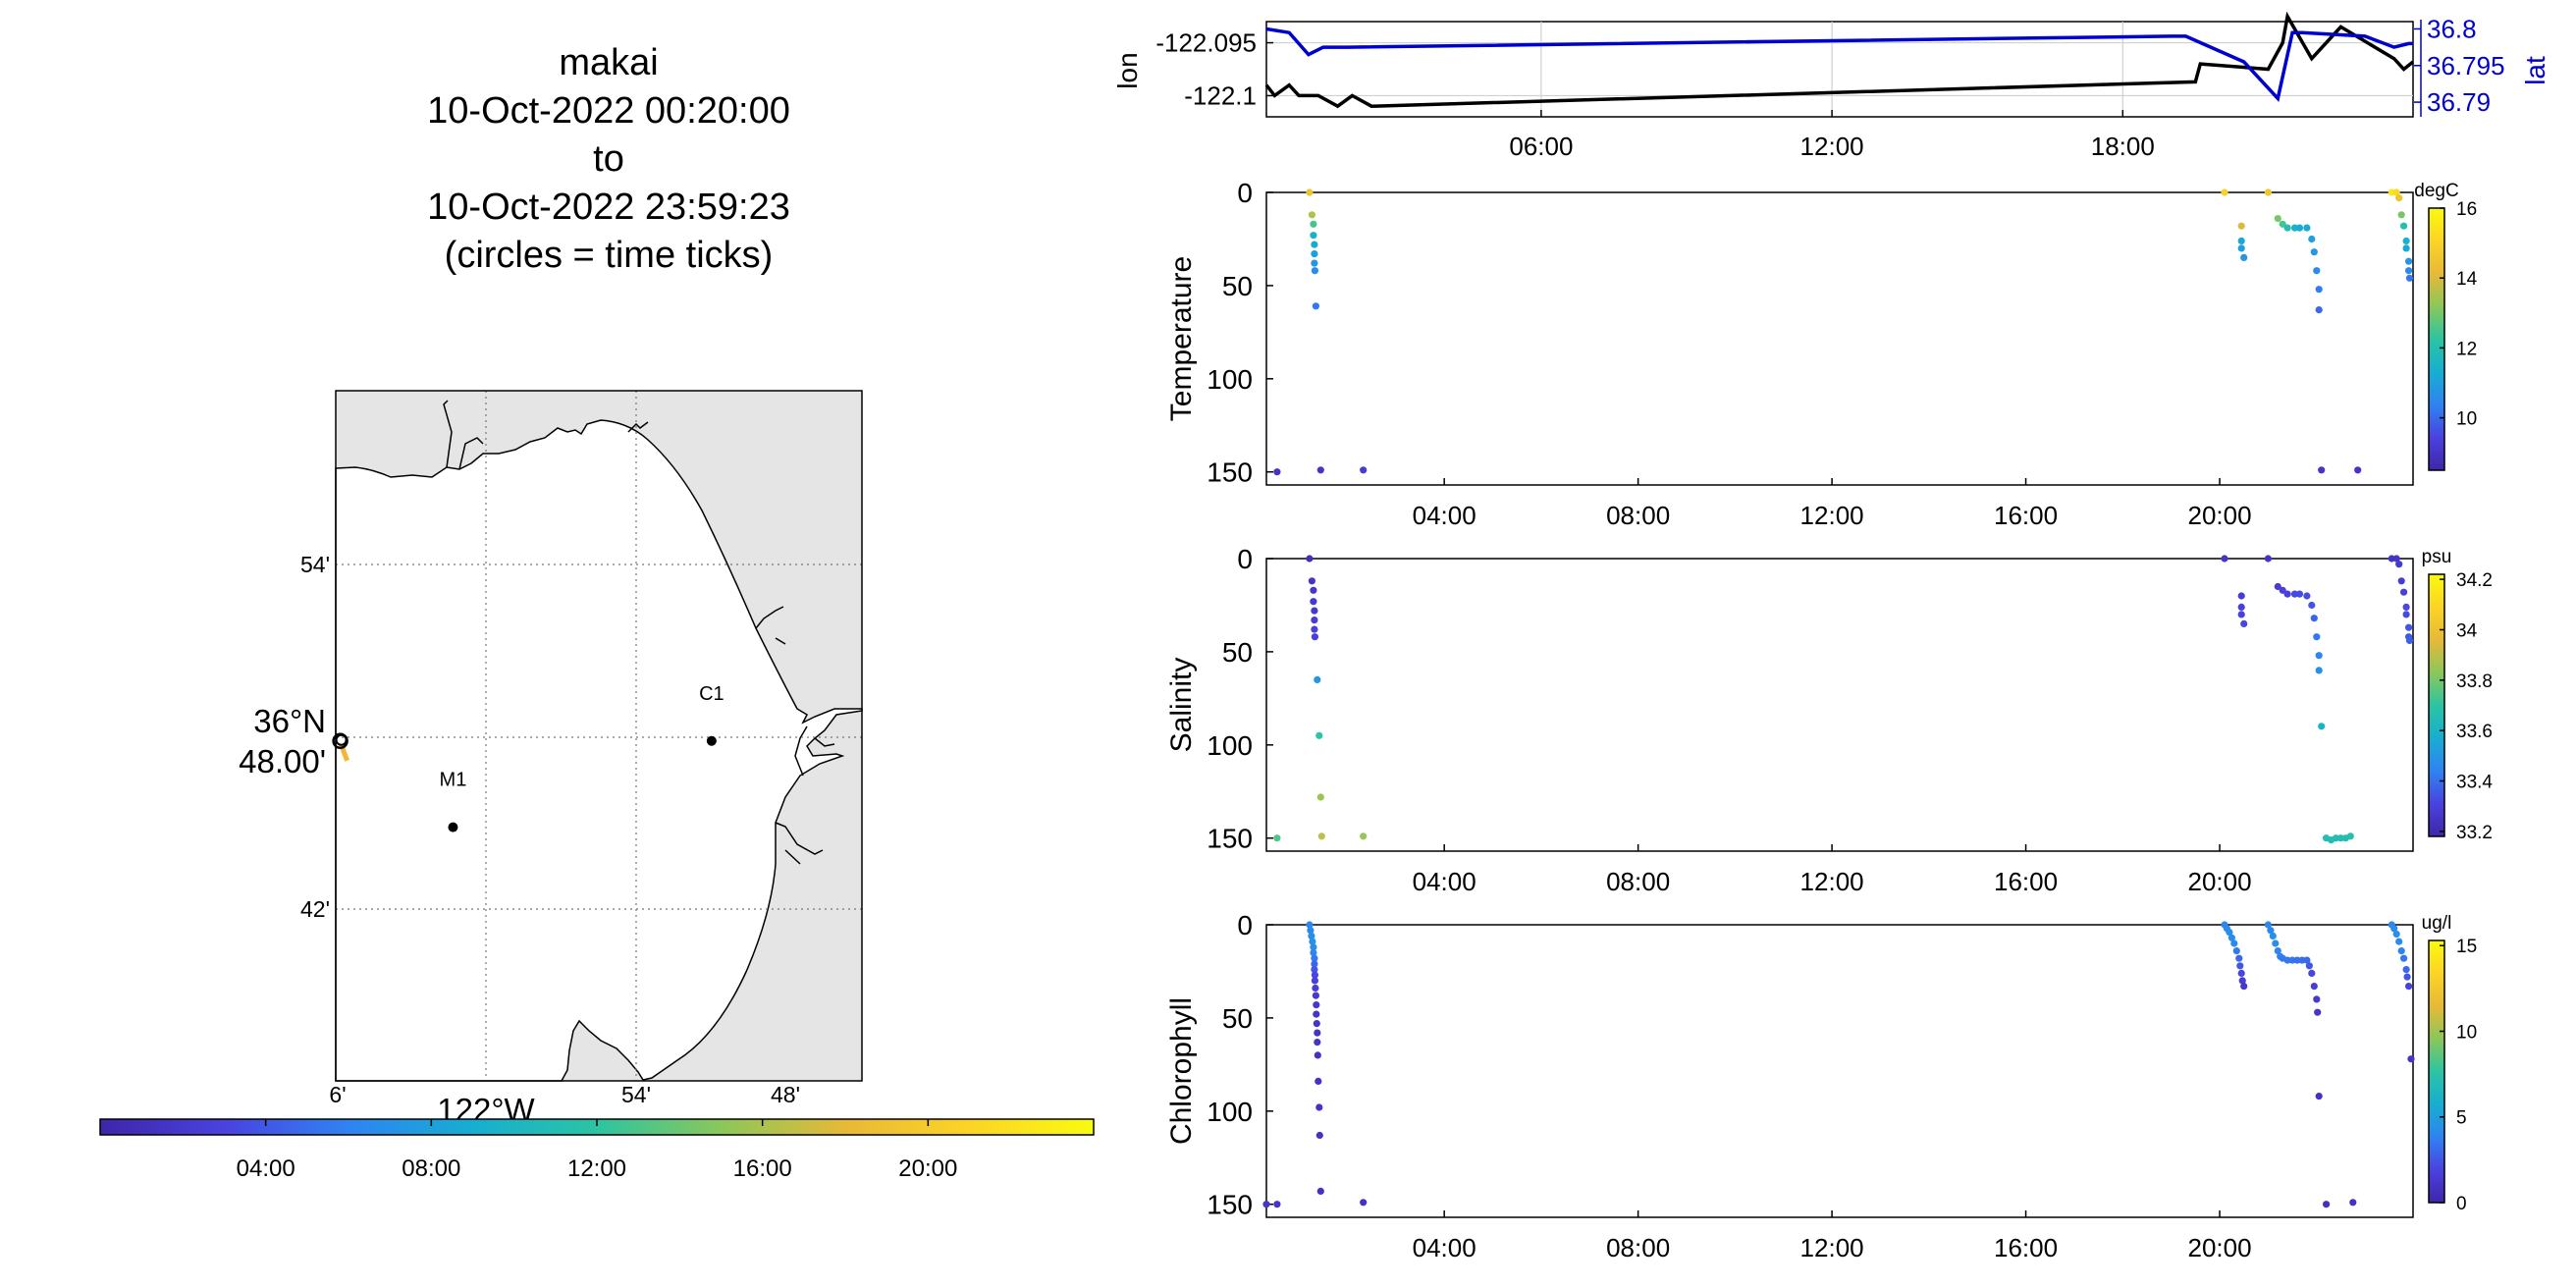 The width and height of the screenshot is (2576, 1288). I want to click on map-y-tick-3: 42', so click(315, 909).